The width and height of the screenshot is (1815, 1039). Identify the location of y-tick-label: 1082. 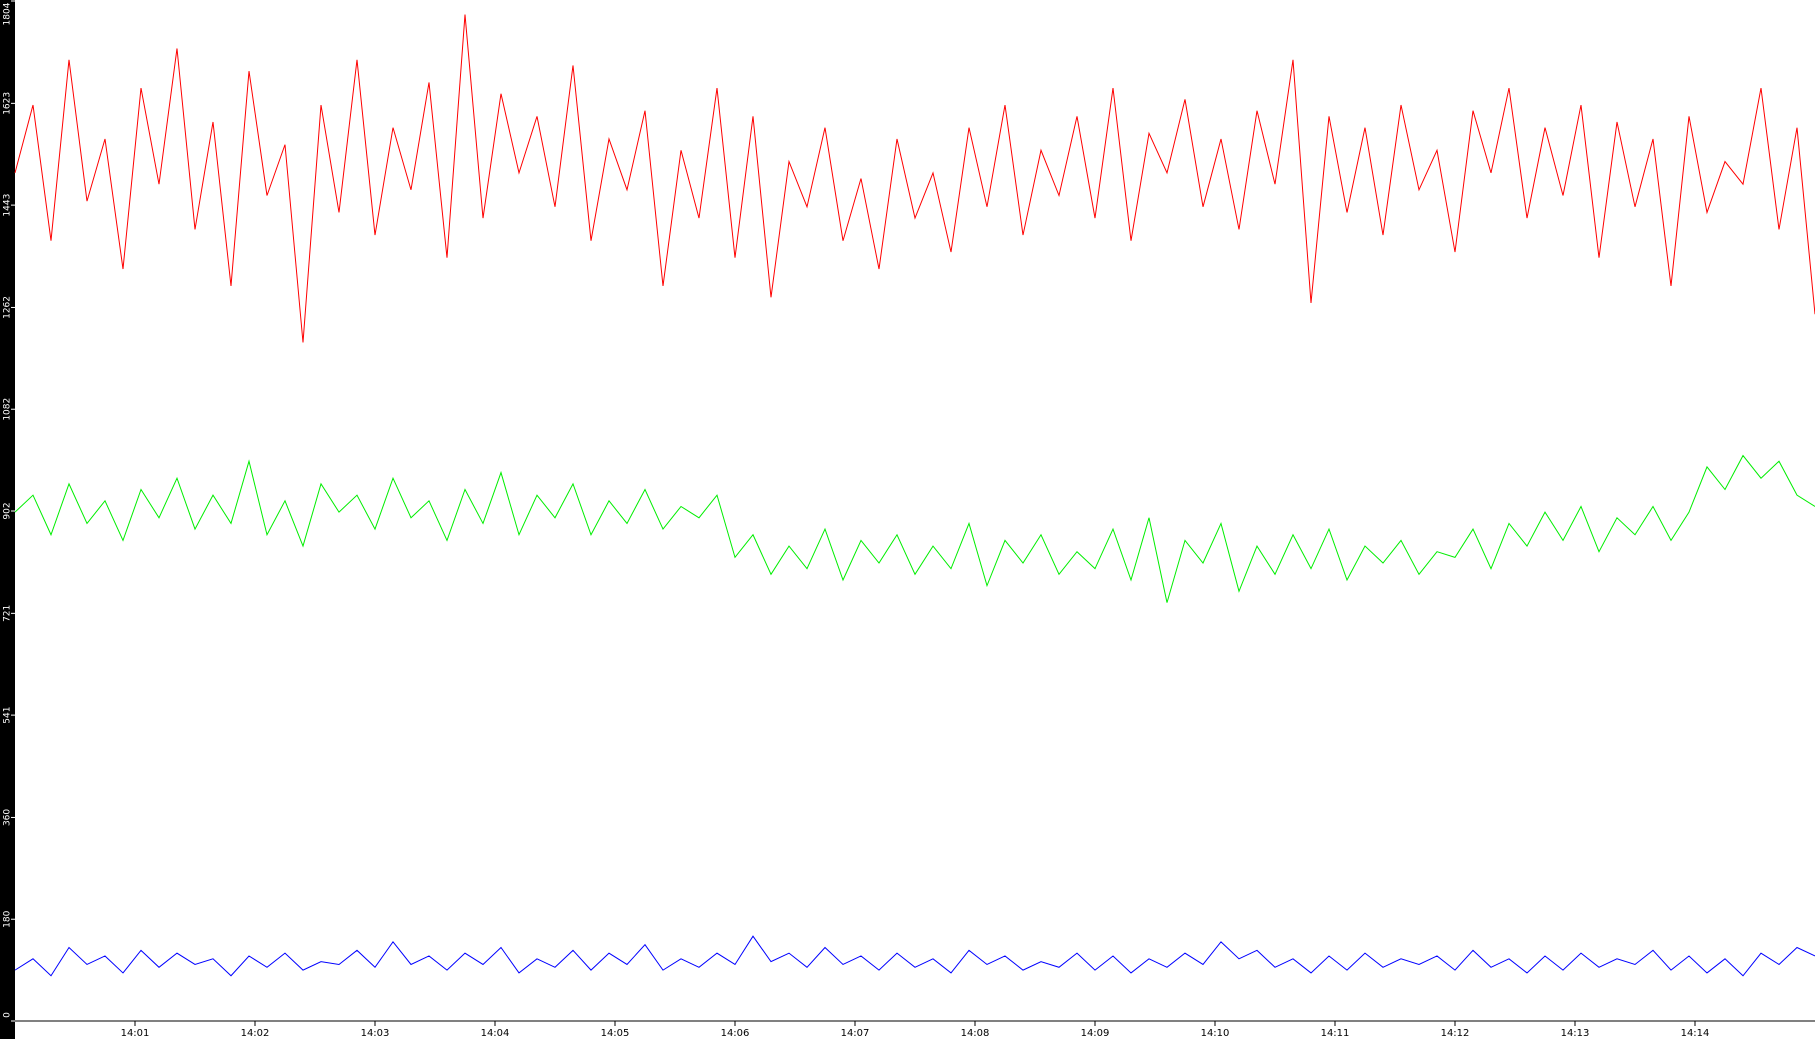
(8, 409).